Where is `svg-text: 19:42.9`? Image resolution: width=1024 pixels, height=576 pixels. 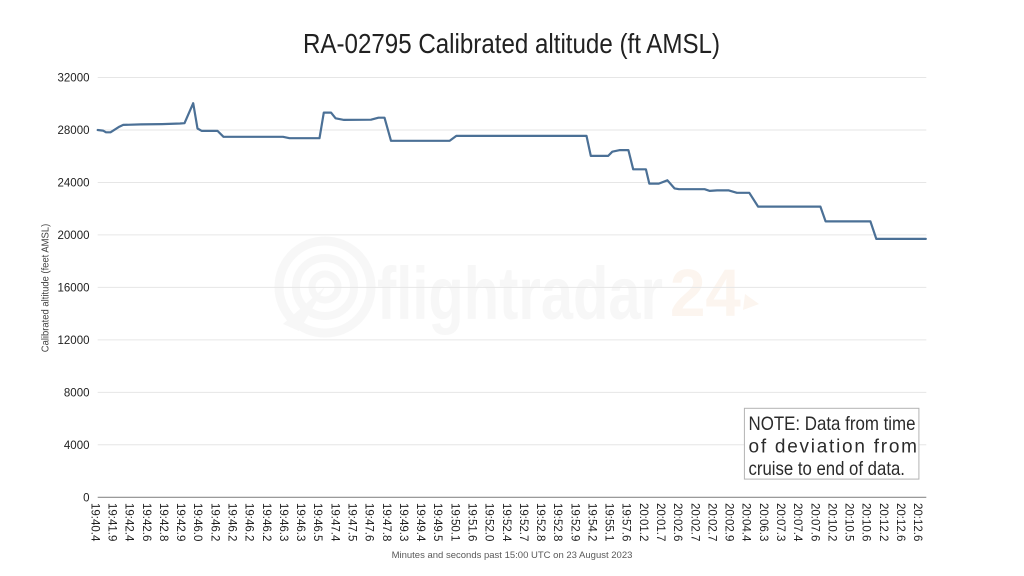 svg-text: 19:42.9 is located at coordinates (180, 522).